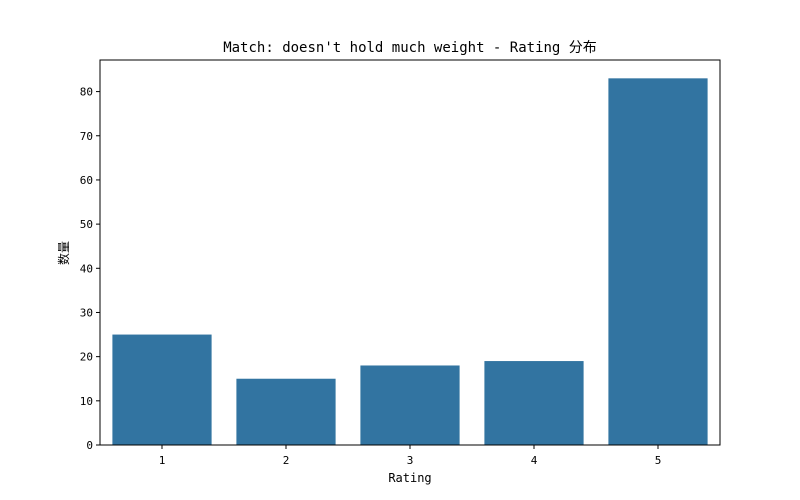 Image resolution: width=800 pixels, height=500 pixels. What do you see at coordinates (86, 401) in the screenshot?
I see `y-tick-label: 10` at bounding box center [86, 401].